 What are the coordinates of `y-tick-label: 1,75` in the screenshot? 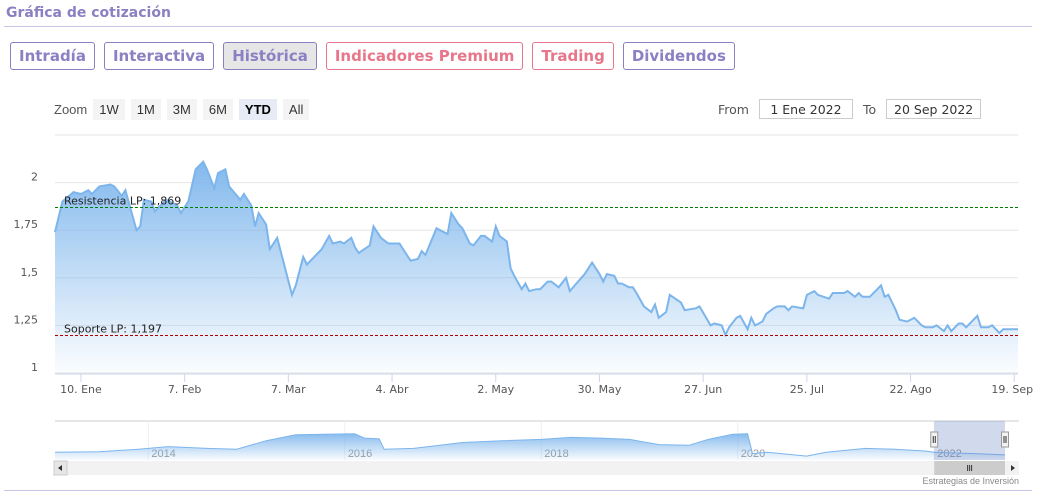 It's located at (26, 224).